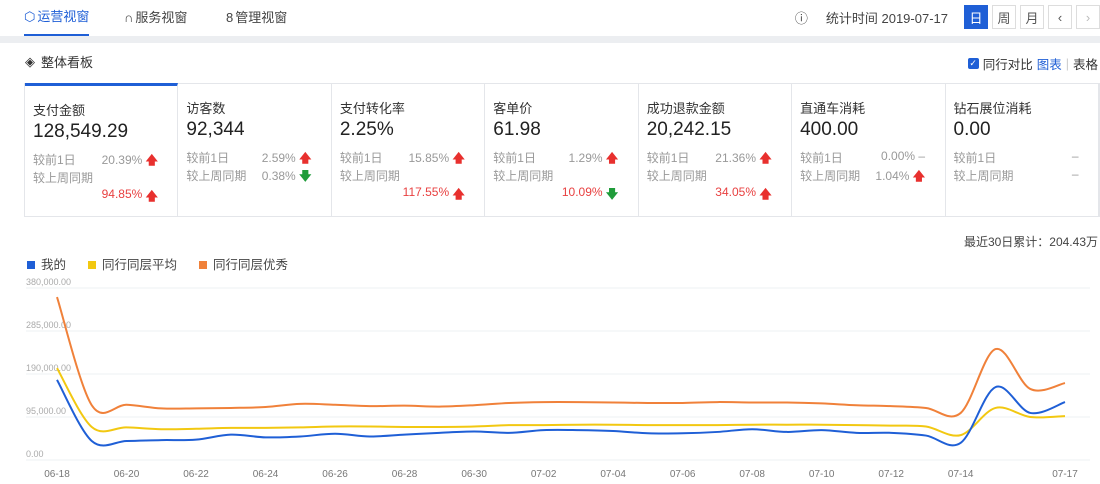 This screenshot has width=1100, height=484. I want to click on metric-title: 访客数, so click(206, 108).